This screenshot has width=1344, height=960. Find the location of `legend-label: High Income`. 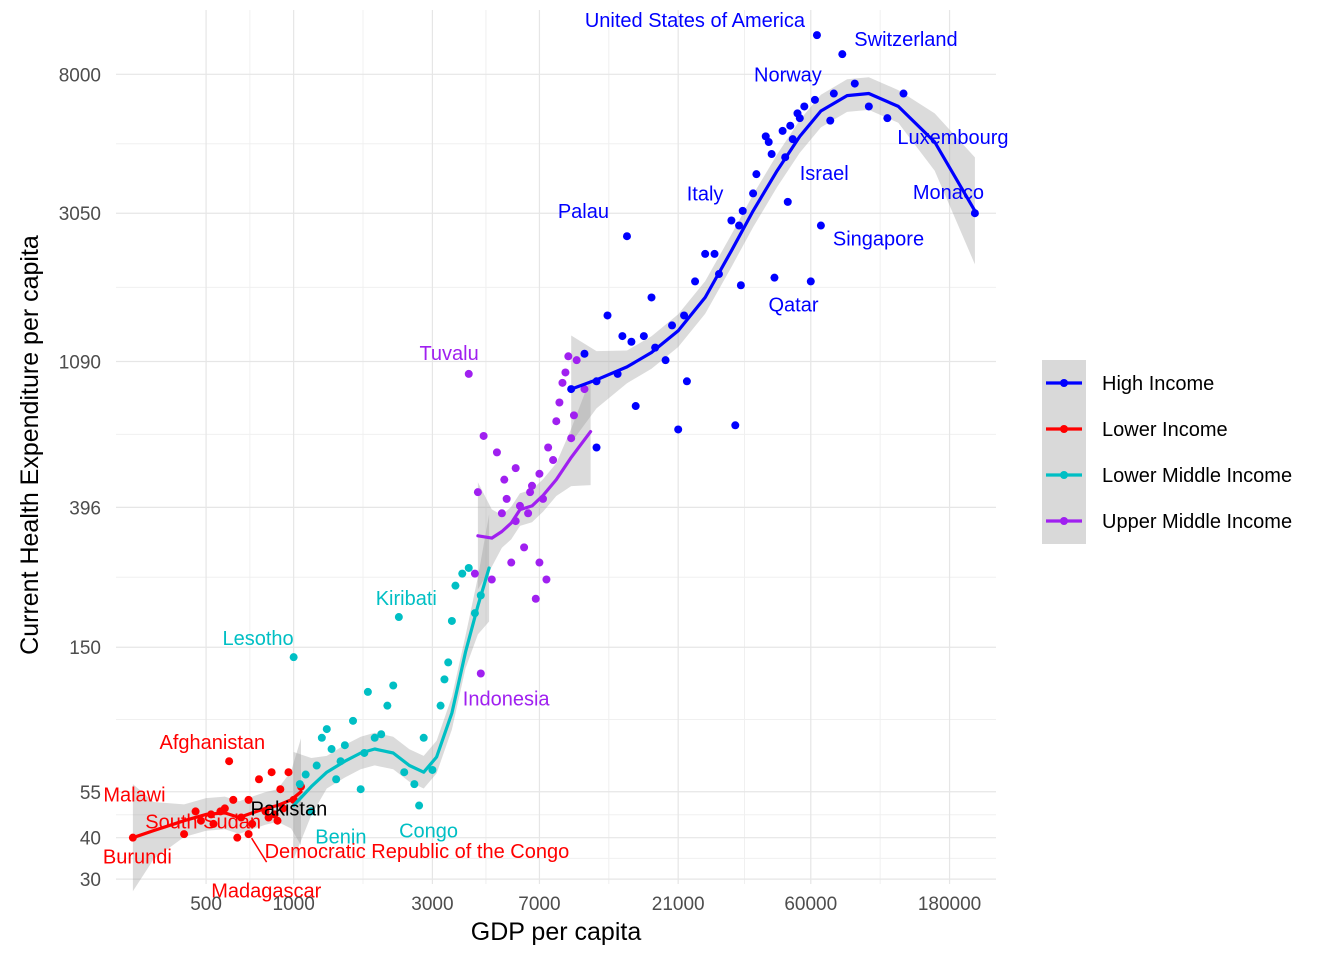

legend-label: High Income is located at coordinates (1158, 384).